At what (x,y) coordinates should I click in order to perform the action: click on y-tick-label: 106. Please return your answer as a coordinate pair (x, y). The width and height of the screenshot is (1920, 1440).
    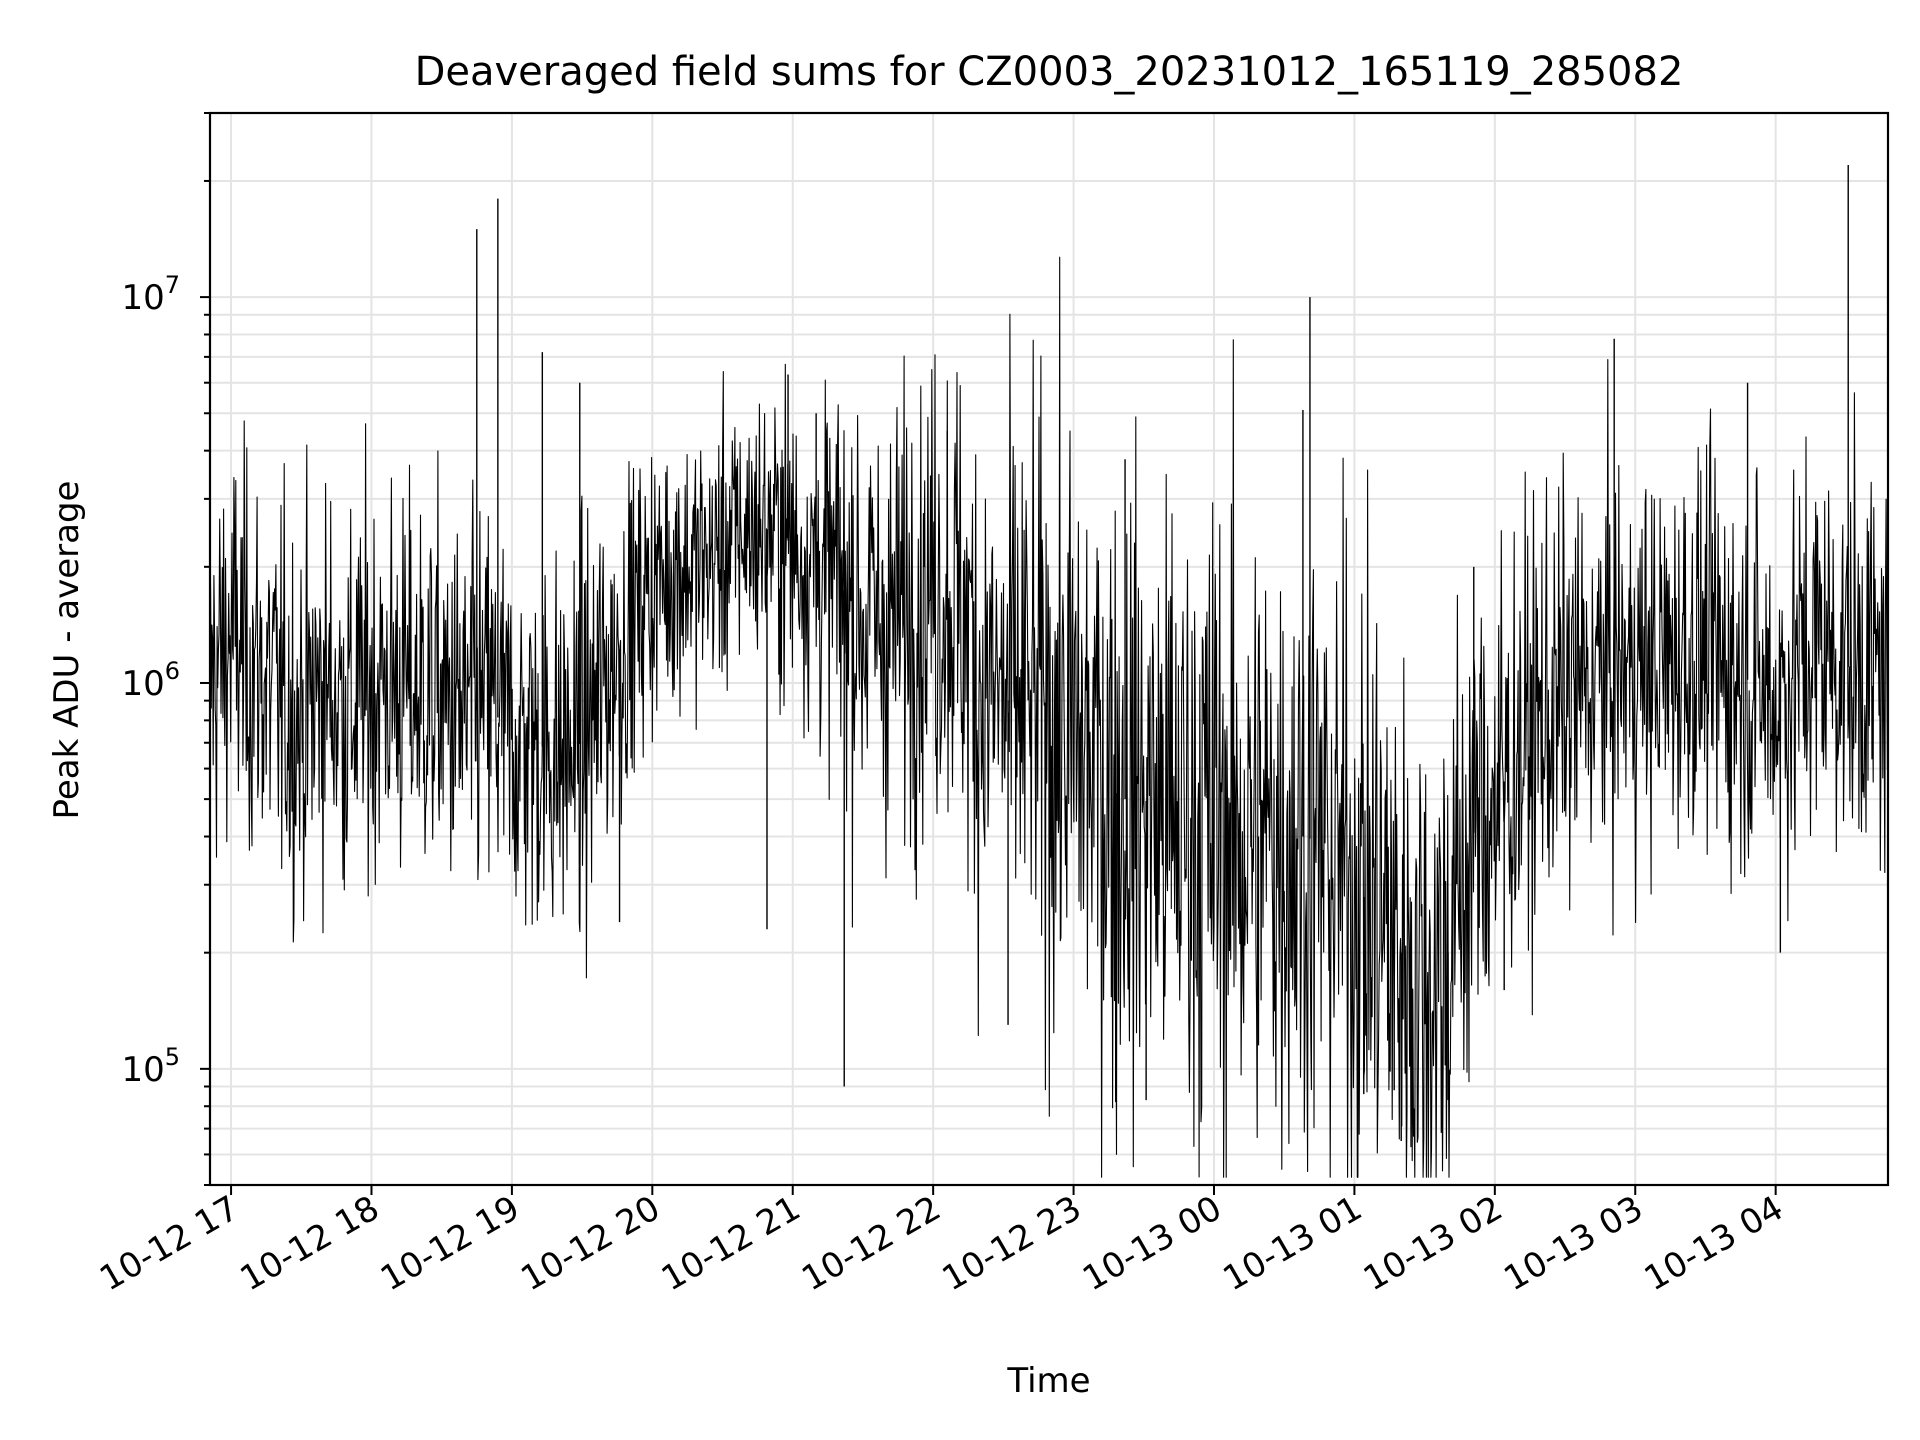
    Looking at the image, I should click on (150, 680).